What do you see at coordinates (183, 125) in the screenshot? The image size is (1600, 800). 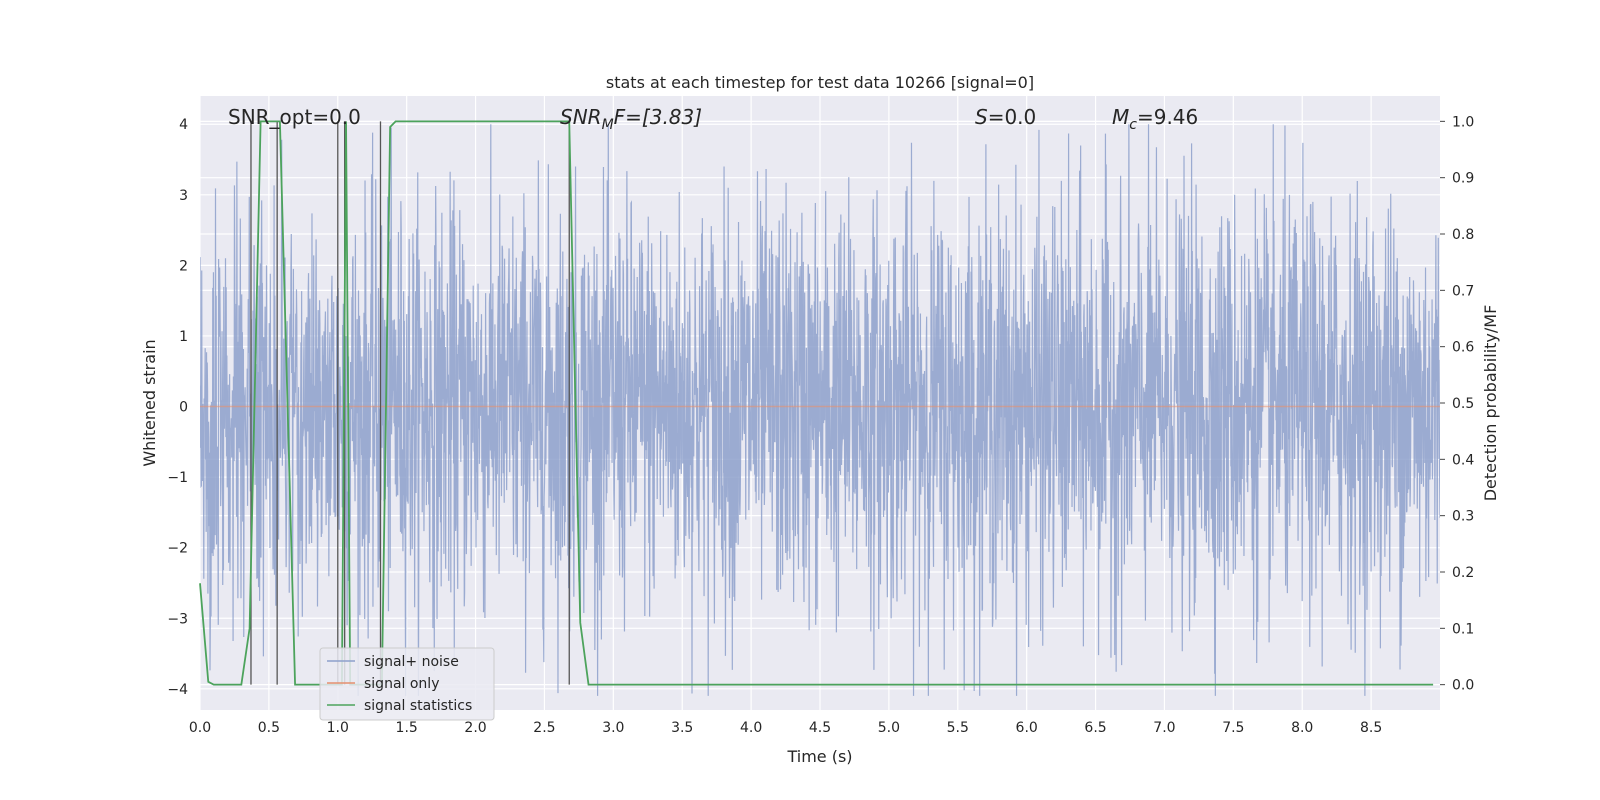 I see `y-tick-label: 4` at bounding box center [183, 125].